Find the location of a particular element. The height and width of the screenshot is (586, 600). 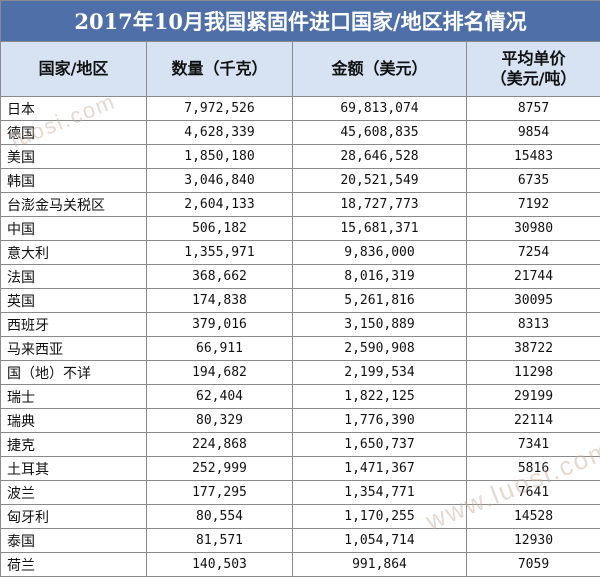

cell-amount: 2,590,908 is located at coordinates (379, 348).